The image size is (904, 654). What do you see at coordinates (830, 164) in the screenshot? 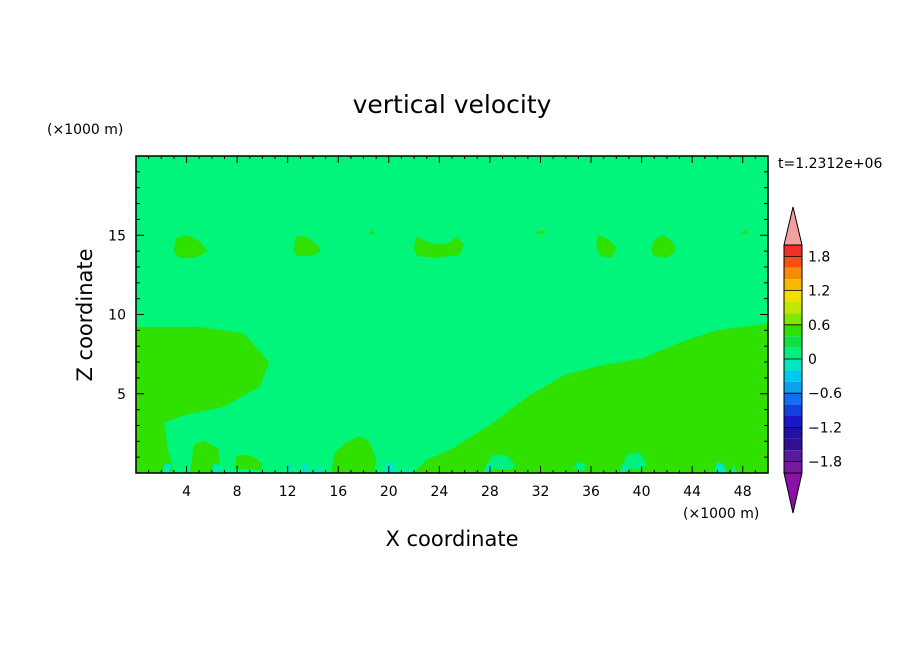
I see `time-label: t=1.2312e+06` at bounding box center [830, 164].